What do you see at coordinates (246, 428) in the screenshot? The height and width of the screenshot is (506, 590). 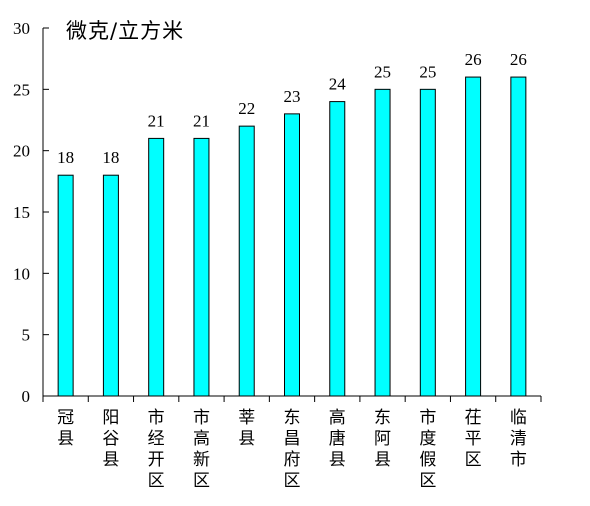 I see `category-label: 莘县` at bounding box center [246, 428].